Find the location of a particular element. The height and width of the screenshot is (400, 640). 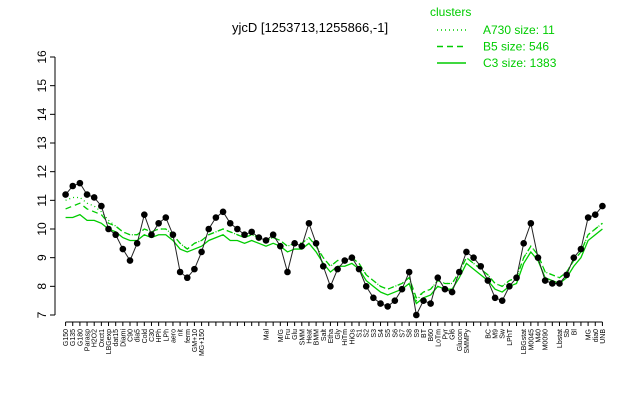

x-tick-label: M/G is located at coordinates (281, 335).